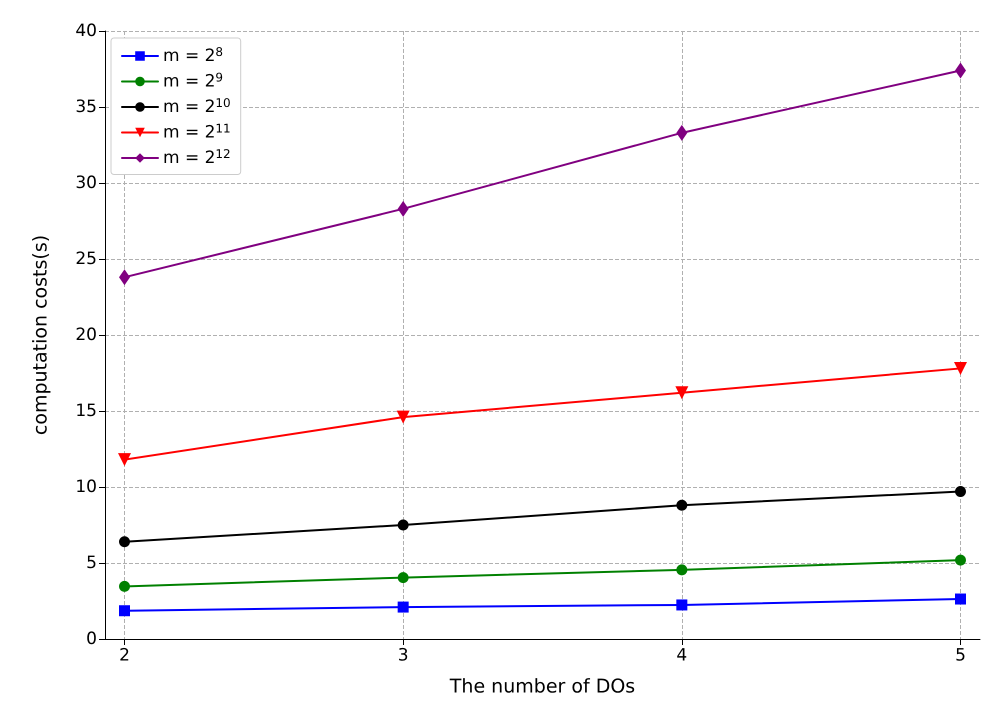  I want to click on y-tick-label: 10, so click(86, 487).